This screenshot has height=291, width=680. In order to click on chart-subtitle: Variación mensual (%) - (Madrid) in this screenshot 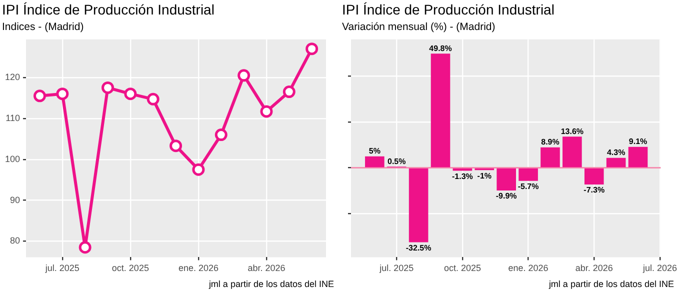, I will do `click(419, 26)`.